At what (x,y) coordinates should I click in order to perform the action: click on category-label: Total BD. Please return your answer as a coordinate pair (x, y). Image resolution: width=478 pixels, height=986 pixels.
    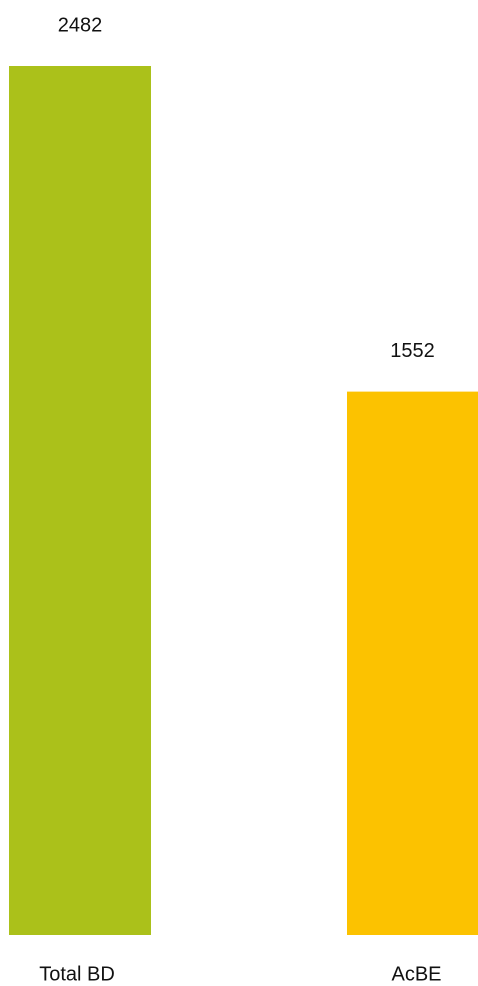
    Looking at the image, I should click on (77, 974).